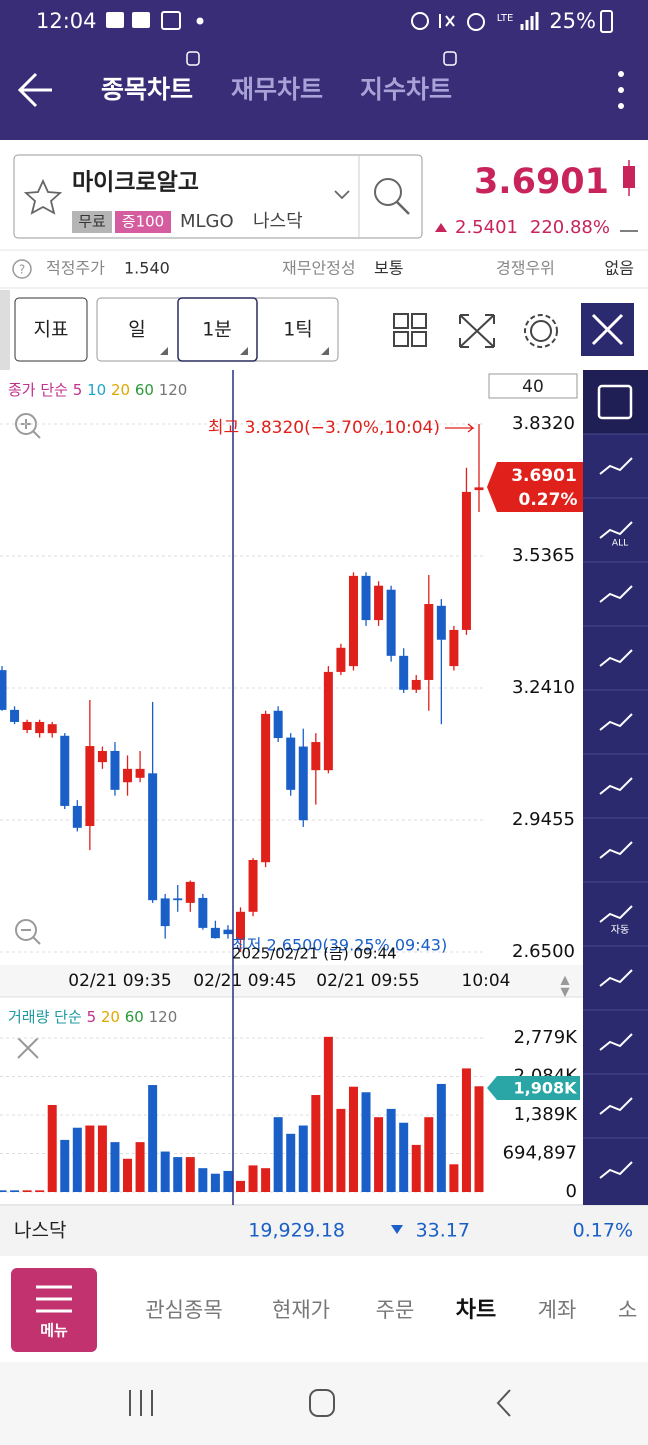 The height and width of the screenshot is (1445, 648). Describe the element at coordinates (543, 555) in the screenshot. I see `y-tick-label: 3.5365` at that location.